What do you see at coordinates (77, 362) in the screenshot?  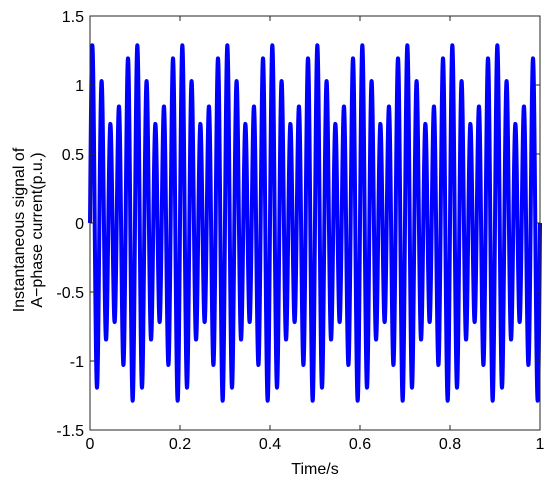 I see `y-tick-label: -1` at bounding box center [77, 362].